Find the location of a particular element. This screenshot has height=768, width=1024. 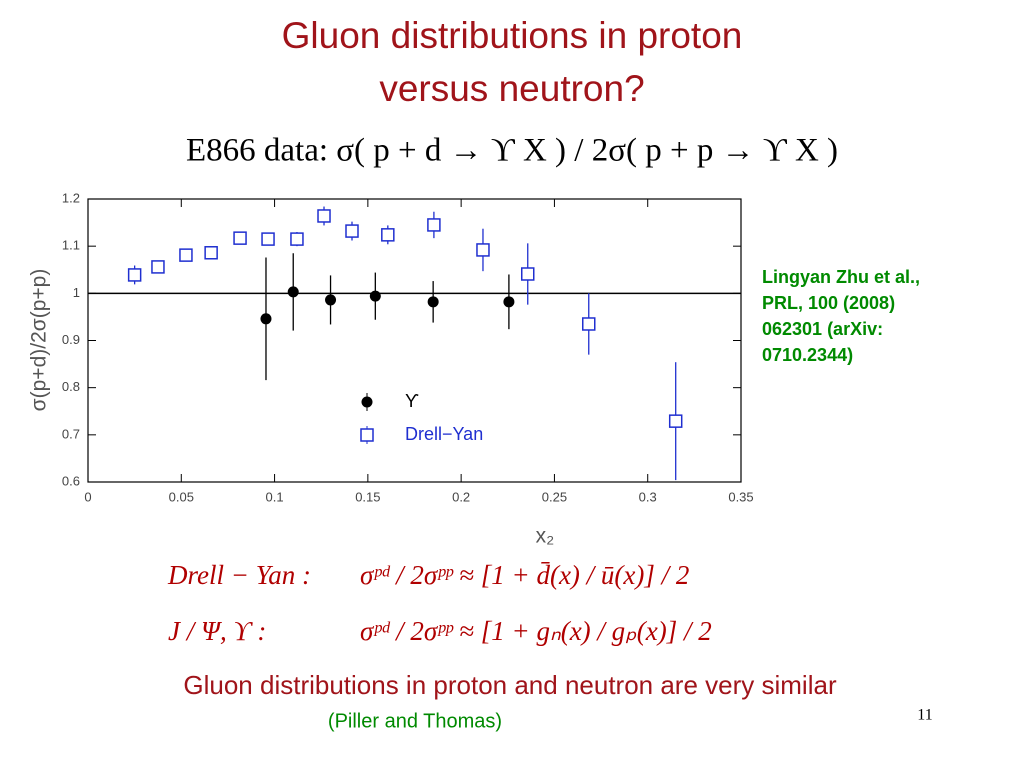

x-tick-label: 0.05 is located at coordinates (181, 496).